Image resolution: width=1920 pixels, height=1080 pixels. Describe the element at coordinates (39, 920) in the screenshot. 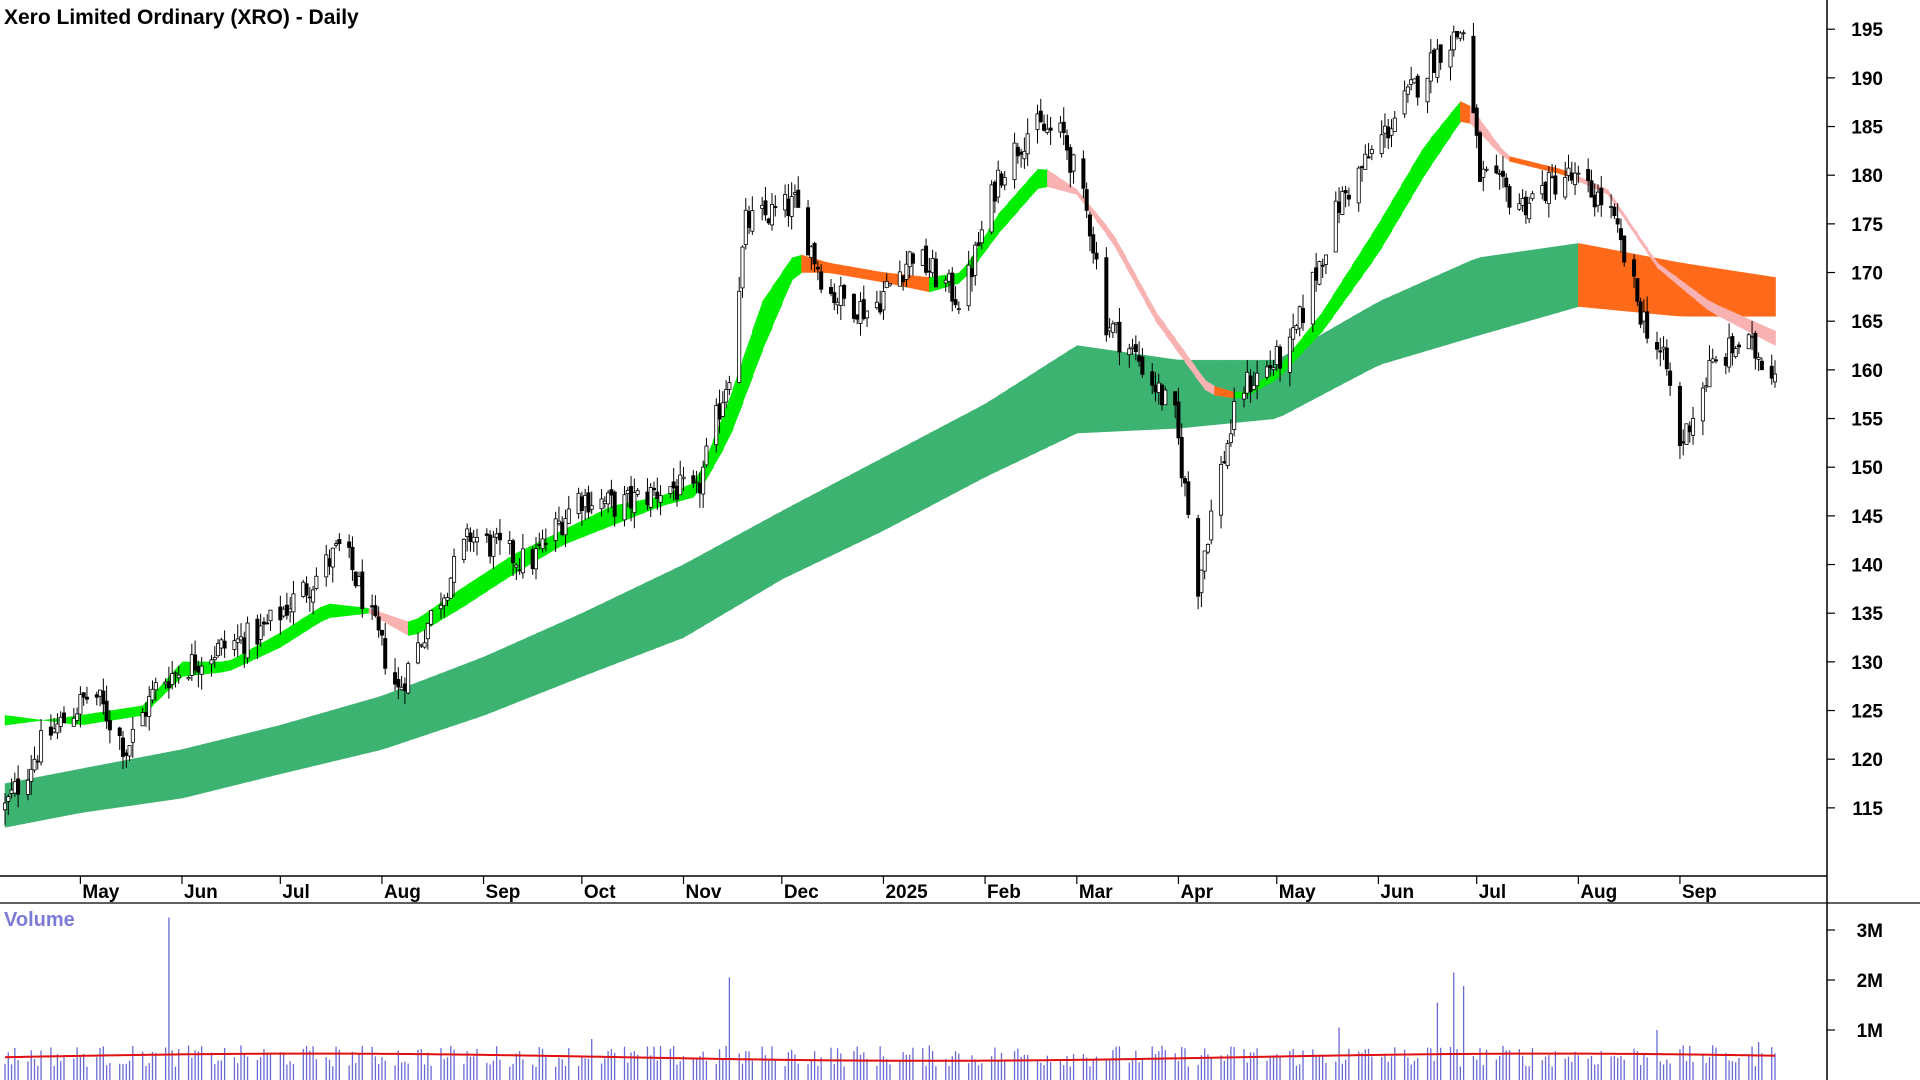

I see `volume-panel-title: Volume` at that location.